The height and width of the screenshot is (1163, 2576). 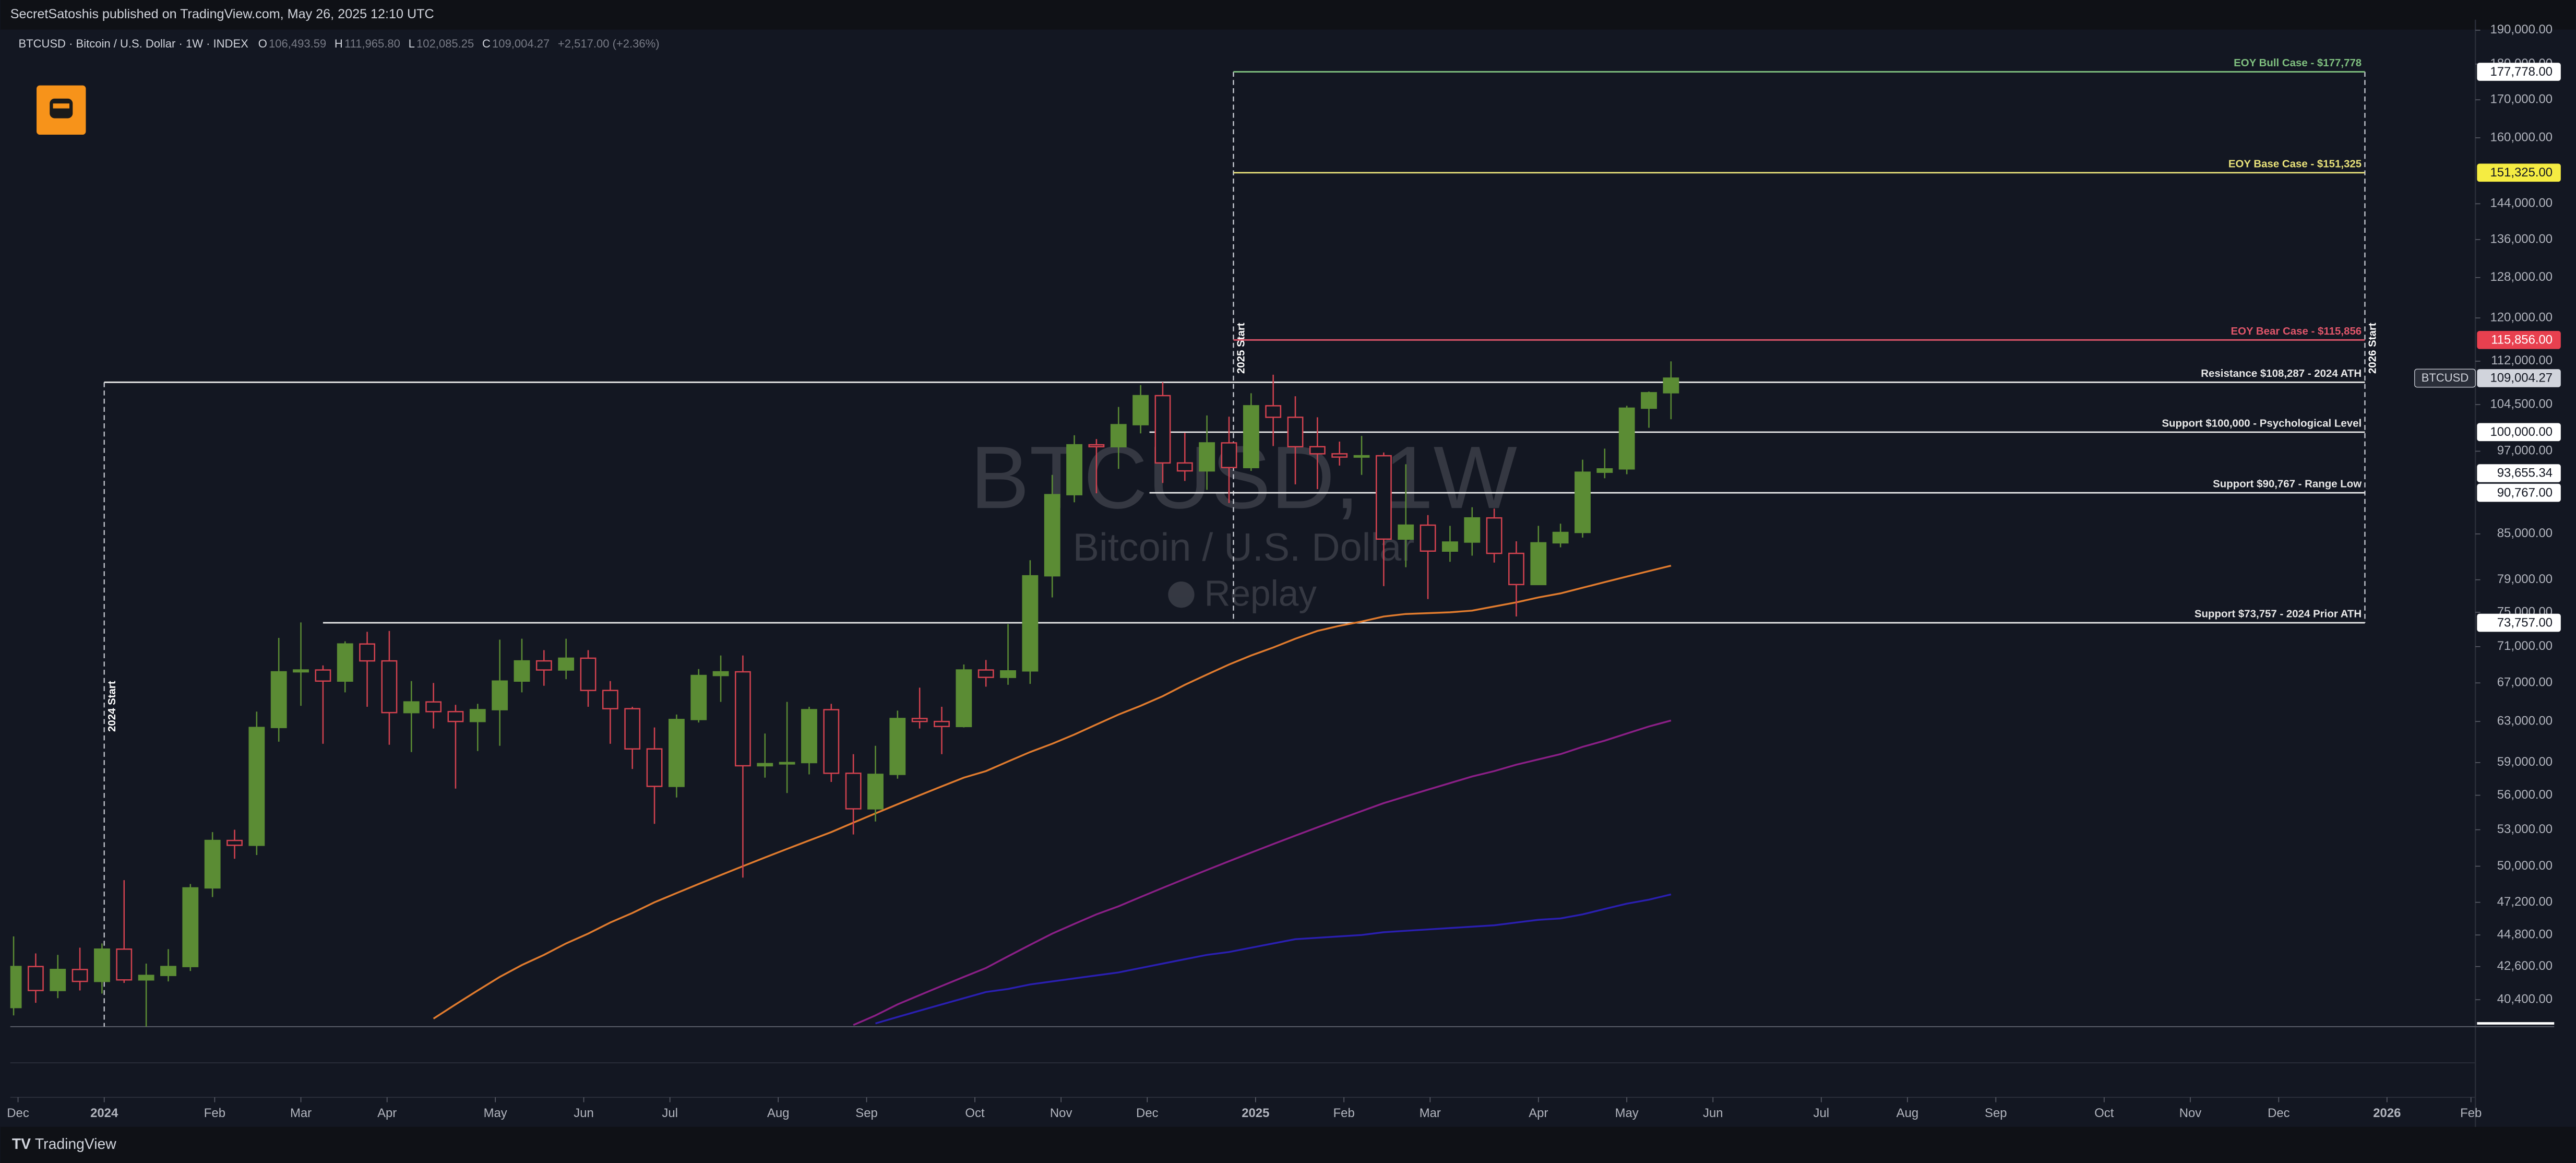 What do you see at coordinates (1539, 1113) in the screenshot?
I see `x-tick-label: Apr` at bounding box center [1539, 1113].